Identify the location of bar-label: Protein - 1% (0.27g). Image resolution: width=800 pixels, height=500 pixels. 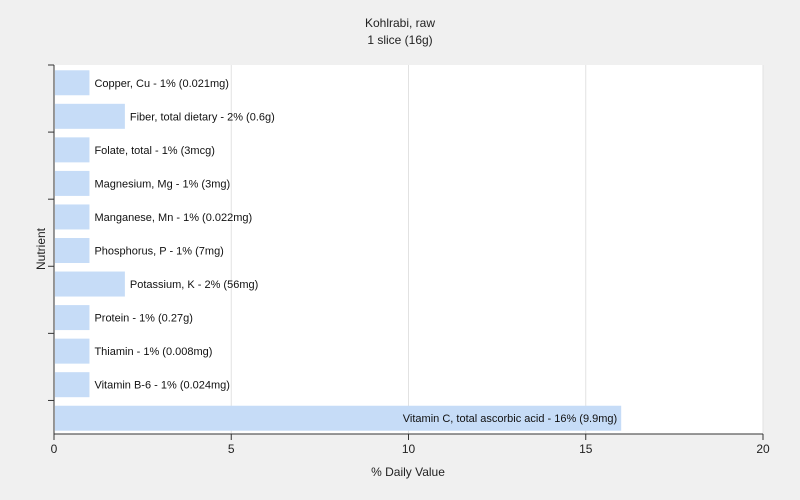
(143, 319).